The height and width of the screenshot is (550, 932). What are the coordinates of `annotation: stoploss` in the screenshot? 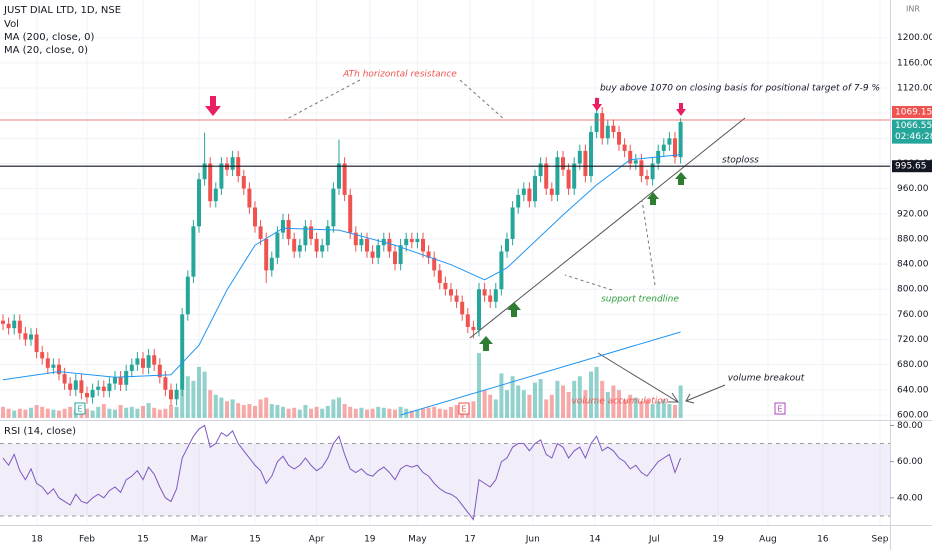 It's located at (740, 161).